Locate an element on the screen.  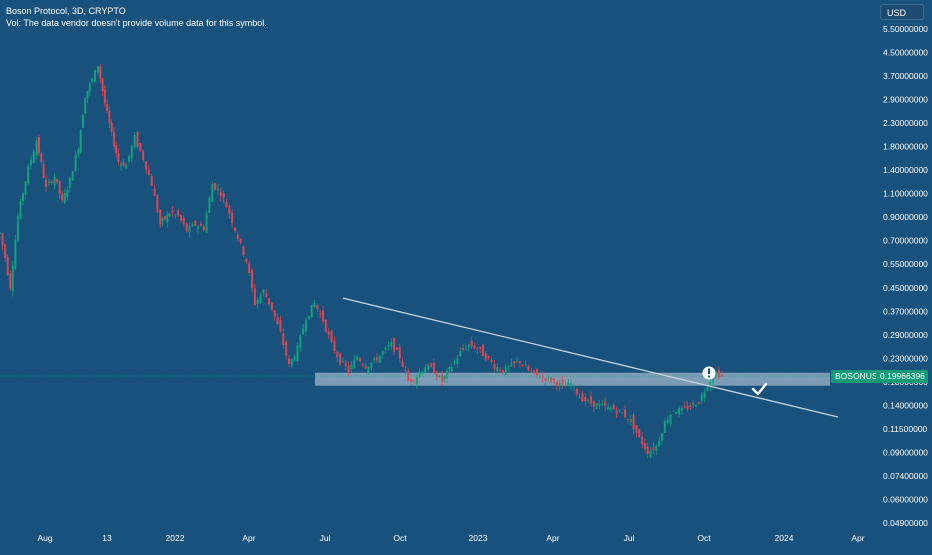
currency-button: USD is located at coordinates (902, 12).